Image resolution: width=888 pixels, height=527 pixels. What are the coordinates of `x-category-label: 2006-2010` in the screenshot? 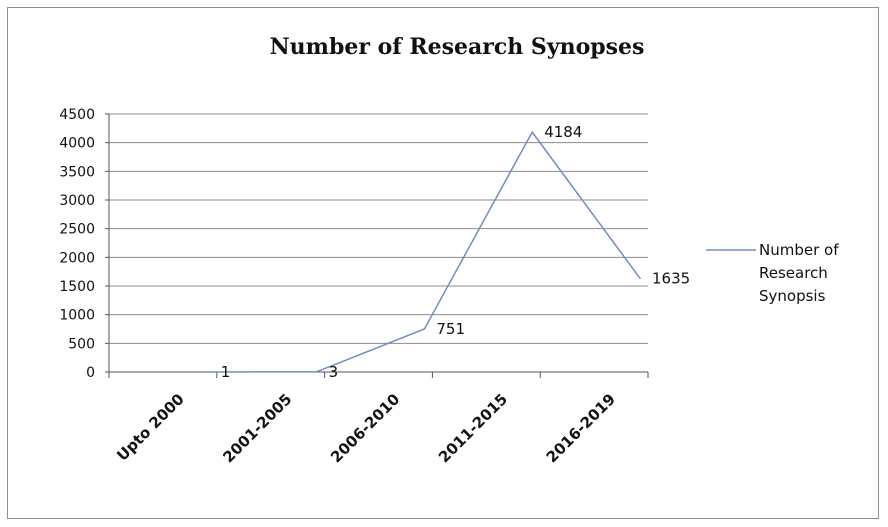 It's located at (365, 428).